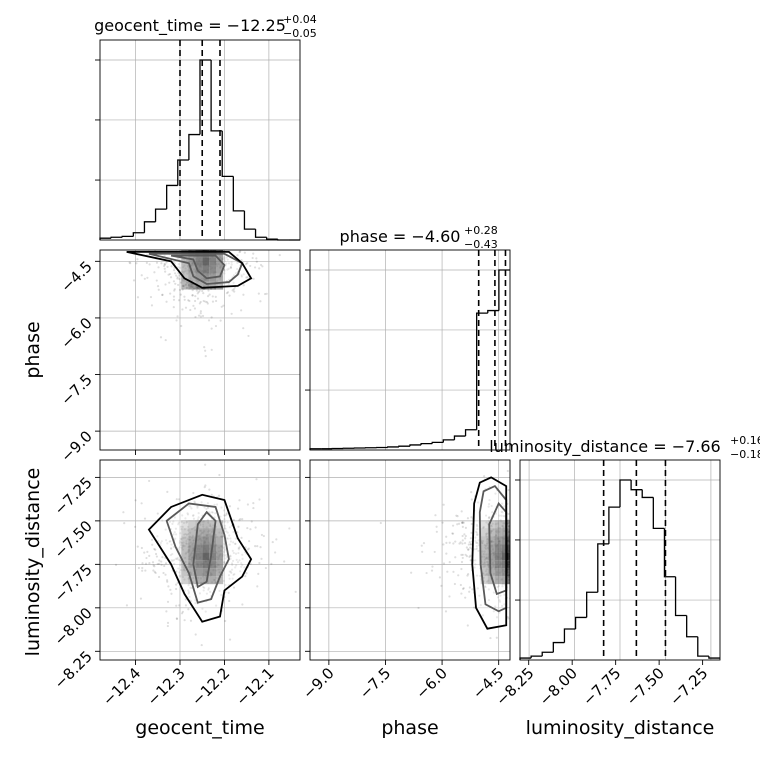 This screenshot has width=760, height=760. What do you see at coordinates (620, 560) in the screenshot?
I see `hist-luminosity-distance-frame` at bounding box center [620, 560].